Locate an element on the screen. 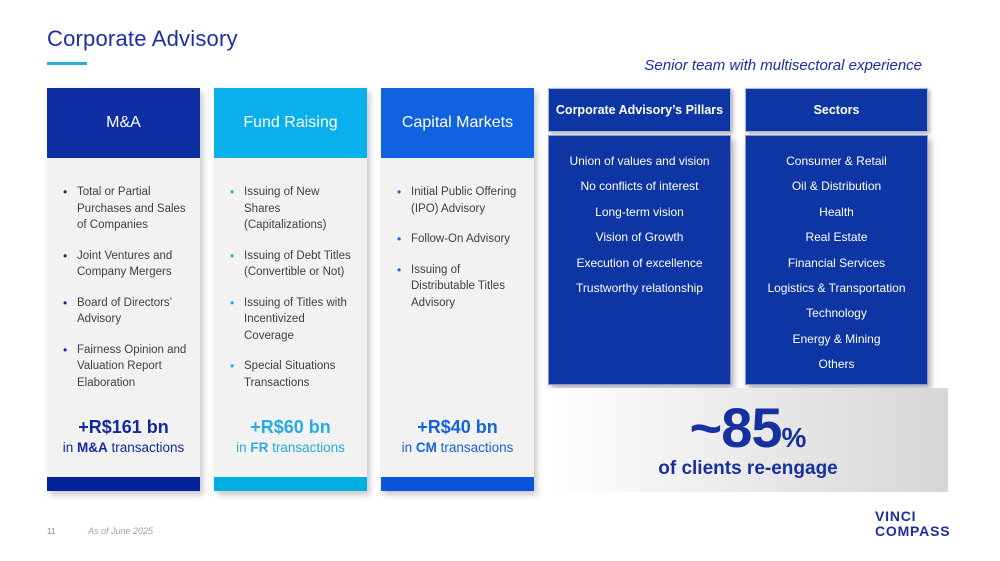  stat-caption: in CM transactions is located at coordinates (457, 447).